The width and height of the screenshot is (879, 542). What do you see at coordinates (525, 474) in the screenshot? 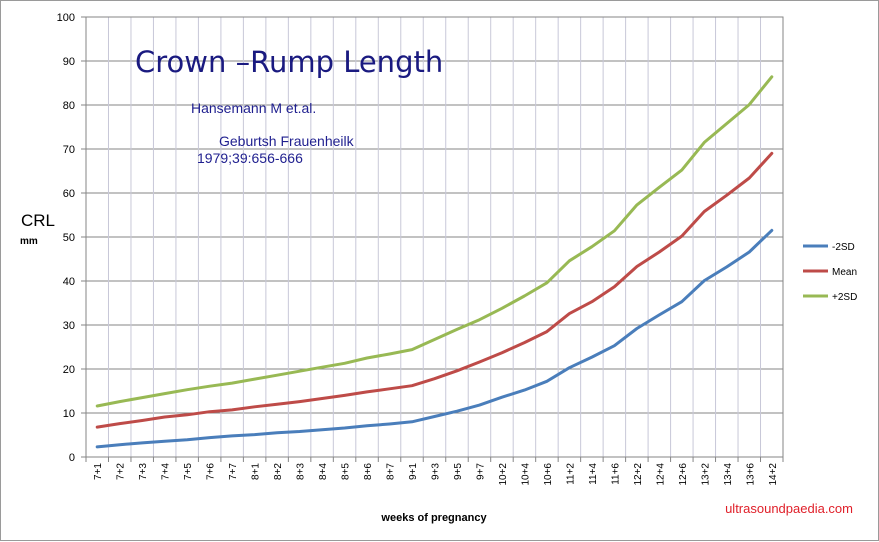
I see `x-tick-label: 10+4` at bounding box center [525, 474].